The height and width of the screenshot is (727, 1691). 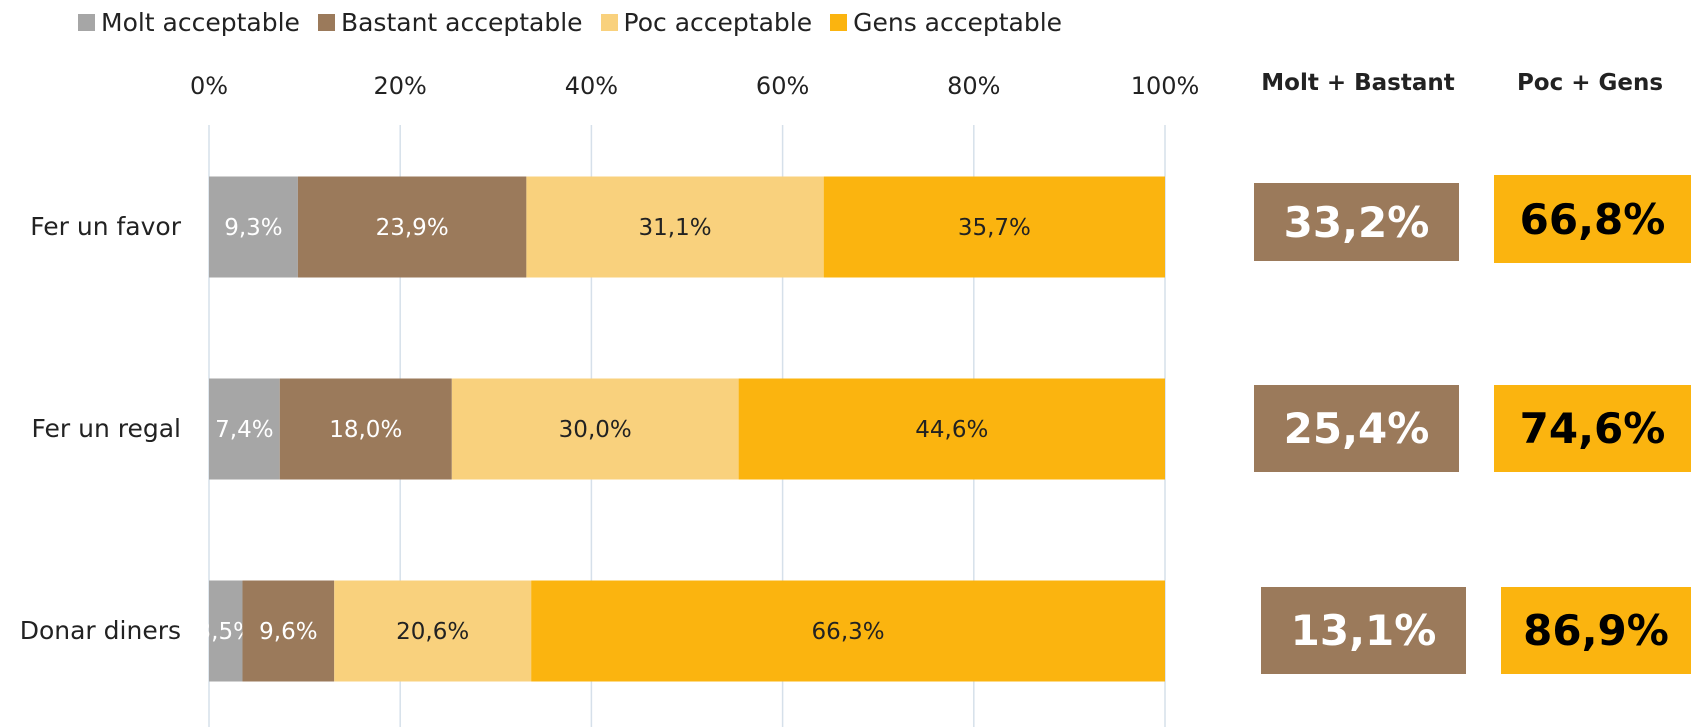 I want to click on summary-header-poc-gens: Poc + Gens, so click(x=1590, y=83).